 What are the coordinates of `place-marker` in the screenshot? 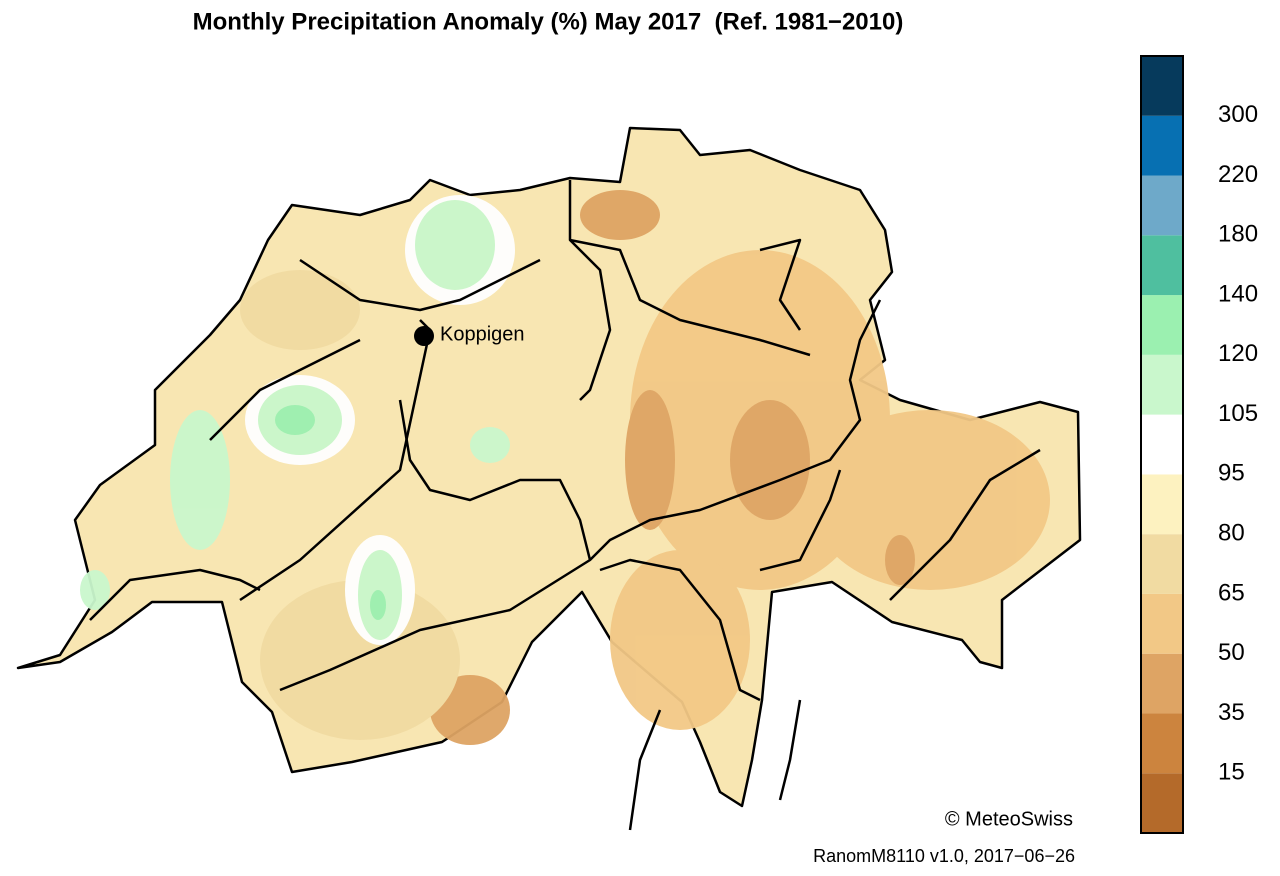 It's located at (424, 336).